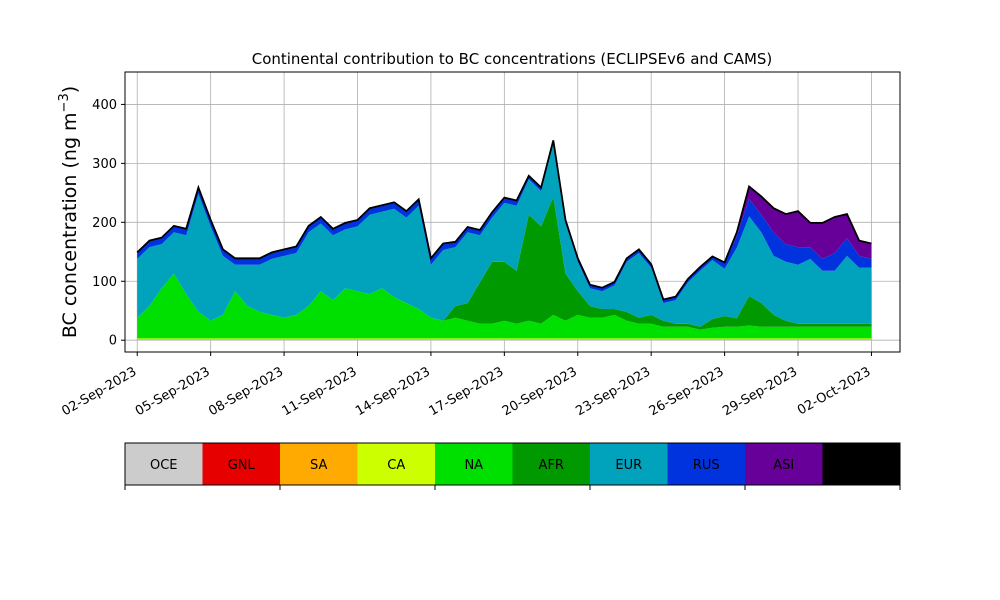 The width and height of the screenshot is (1000, 600). I want to click on area-ca, so click(504, 338).